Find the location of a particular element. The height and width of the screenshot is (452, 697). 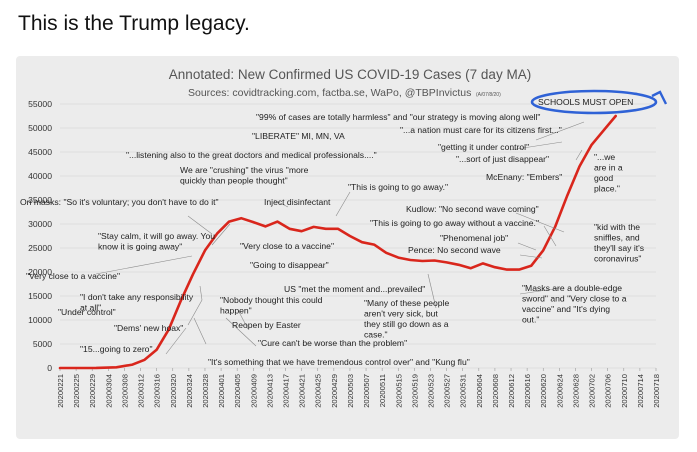

x-tick-label: 20200527 is located at coordinates (447, 391).